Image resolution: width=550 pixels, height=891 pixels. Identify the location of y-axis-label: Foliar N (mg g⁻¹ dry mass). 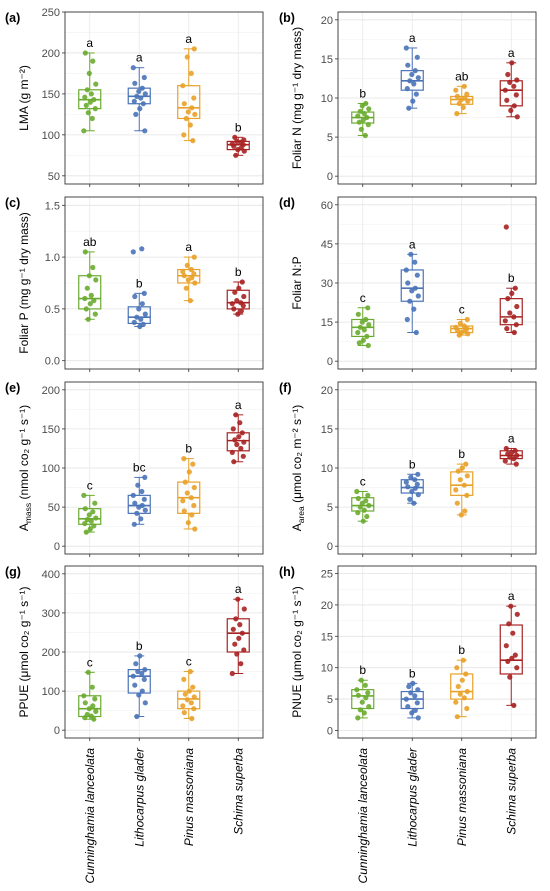
(297, 98).